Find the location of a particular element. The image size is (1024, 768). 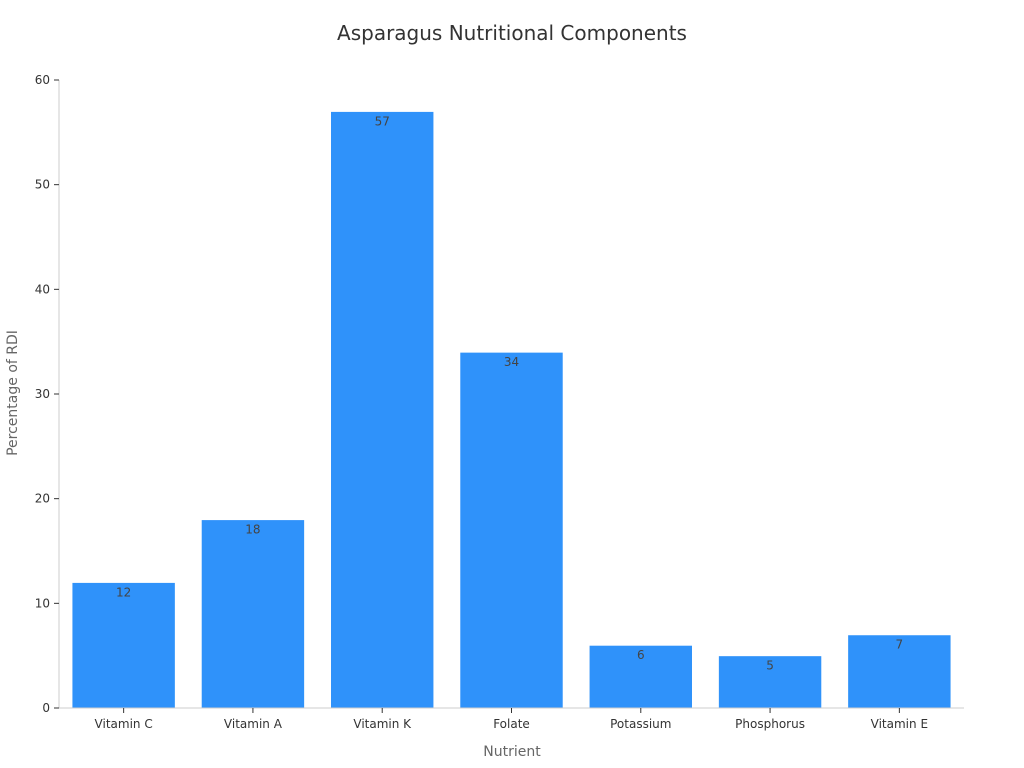

data-label: 6 is located at coordinates (641, 655).